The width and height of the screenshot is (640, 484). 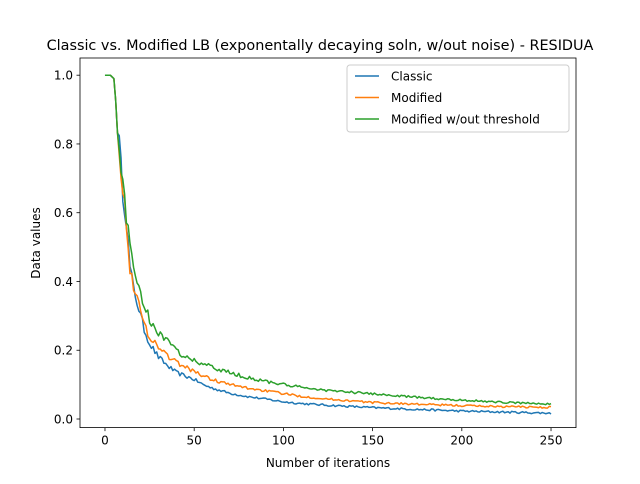 I want to click on legend-label: Classic, so click(x=412, y=76).